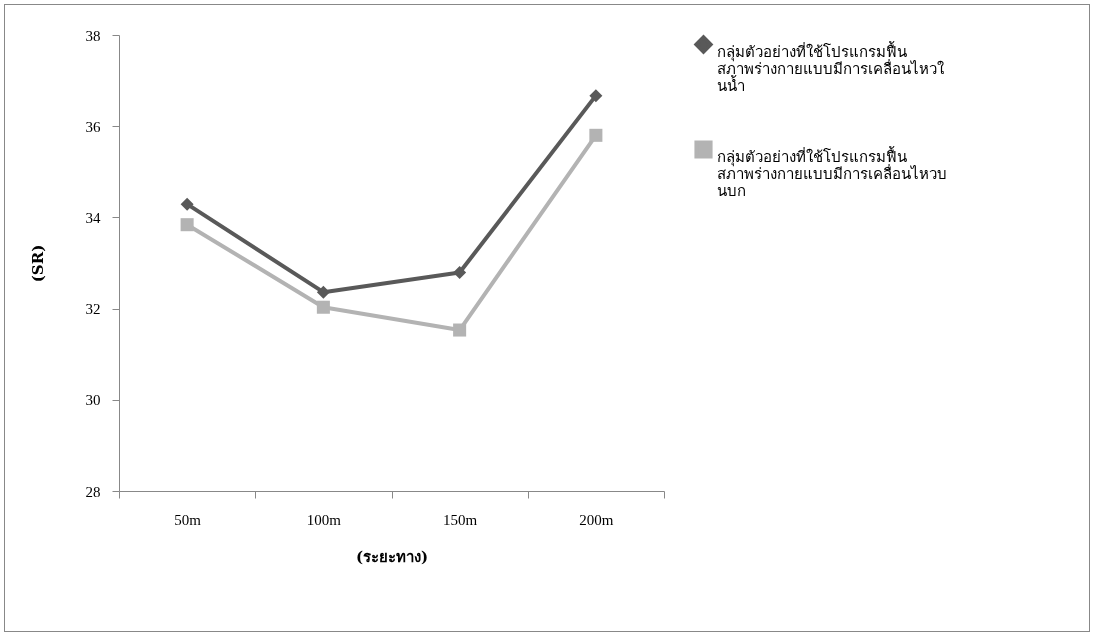 This screenshot has width=1100, height=642. Describe the element at coordinates (832, 172) in the screenshot. I see `legend-label: กลุ่มตัวอย่างที่ใช้โปรแกรมฟื้นสภาพร่างกายแบบมีการเคลื่อนไหวบนบก` at that location.